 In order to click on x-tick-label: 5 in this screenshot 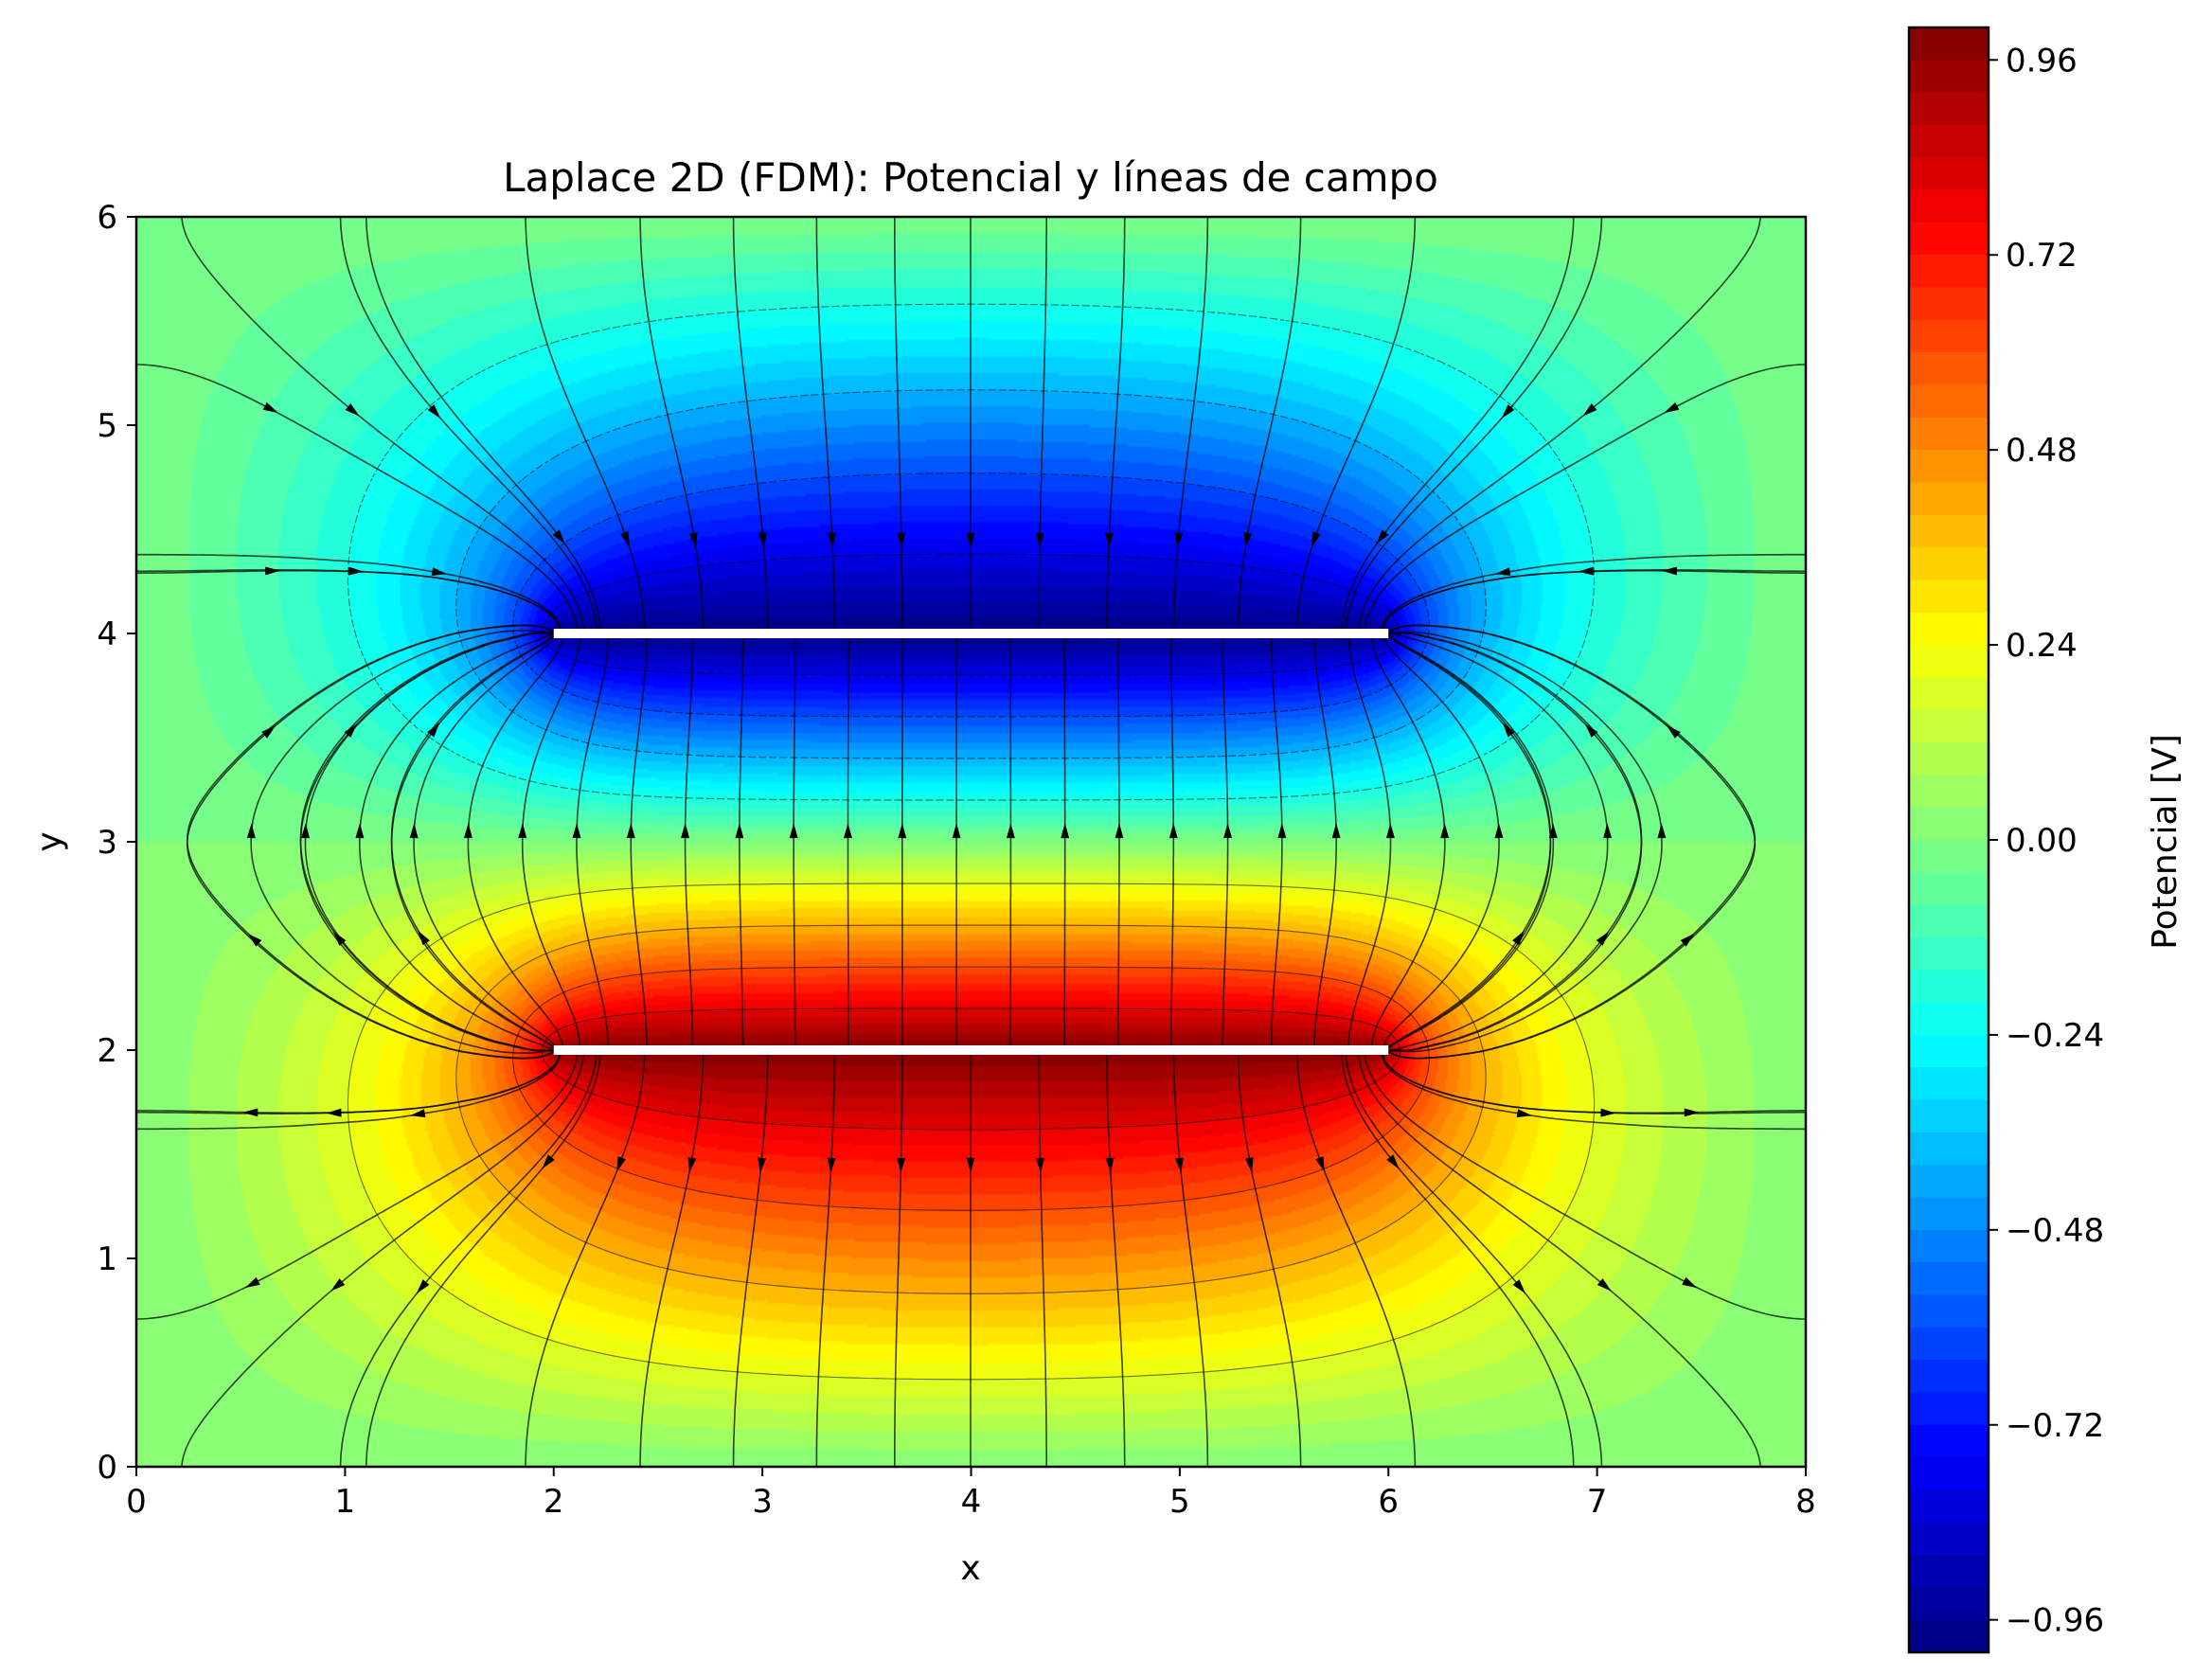, I will do `click(1179, 1502)`.